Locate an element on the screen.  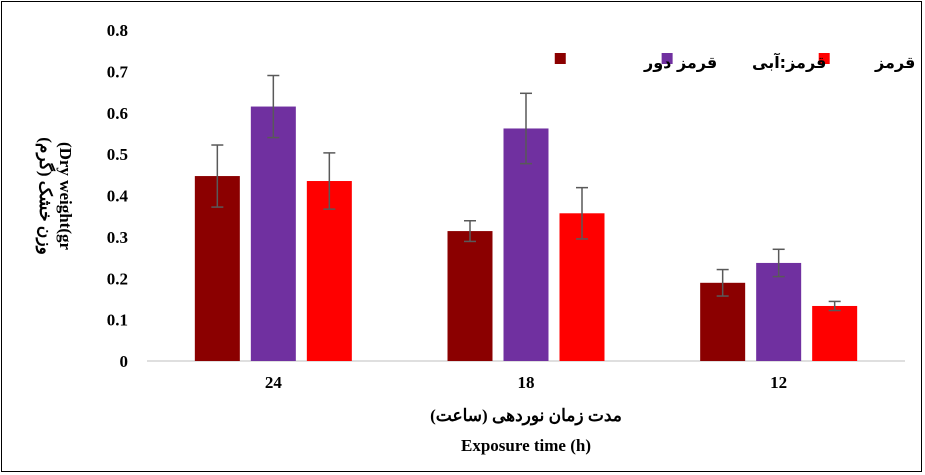
x-tick-label: 12 is located at coordinates (778, 382).